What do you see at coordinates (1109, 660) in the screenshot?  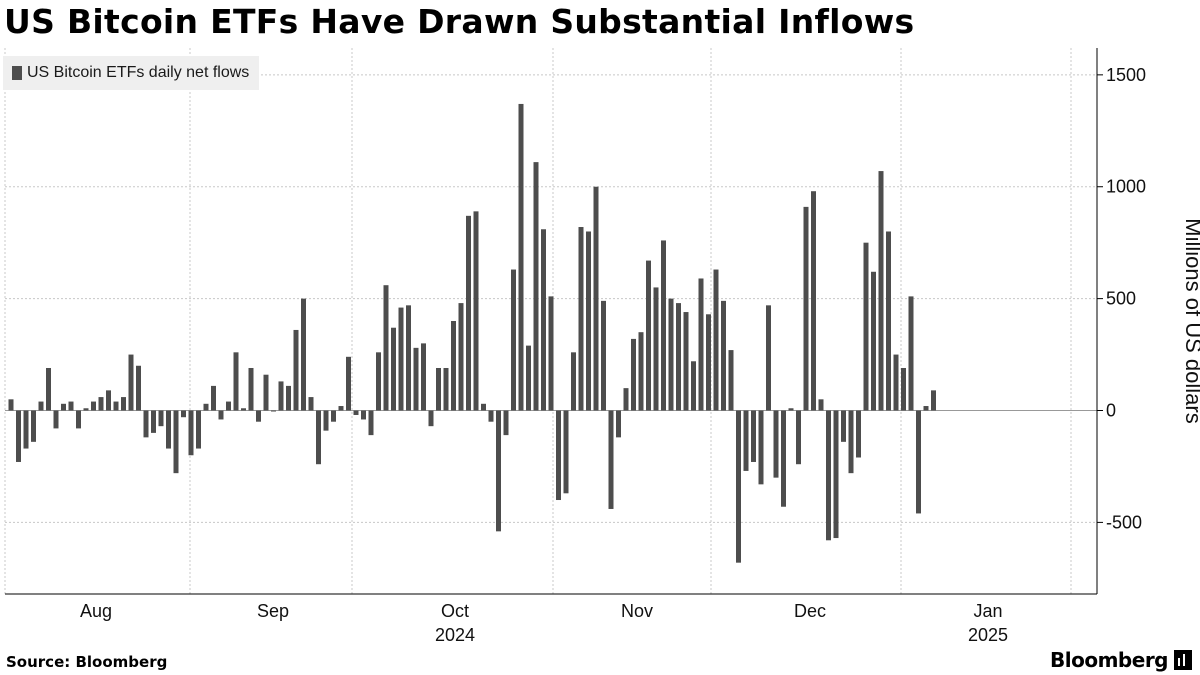 I see `brand-label: Bloomberg` at bounding box center [1109, 660].